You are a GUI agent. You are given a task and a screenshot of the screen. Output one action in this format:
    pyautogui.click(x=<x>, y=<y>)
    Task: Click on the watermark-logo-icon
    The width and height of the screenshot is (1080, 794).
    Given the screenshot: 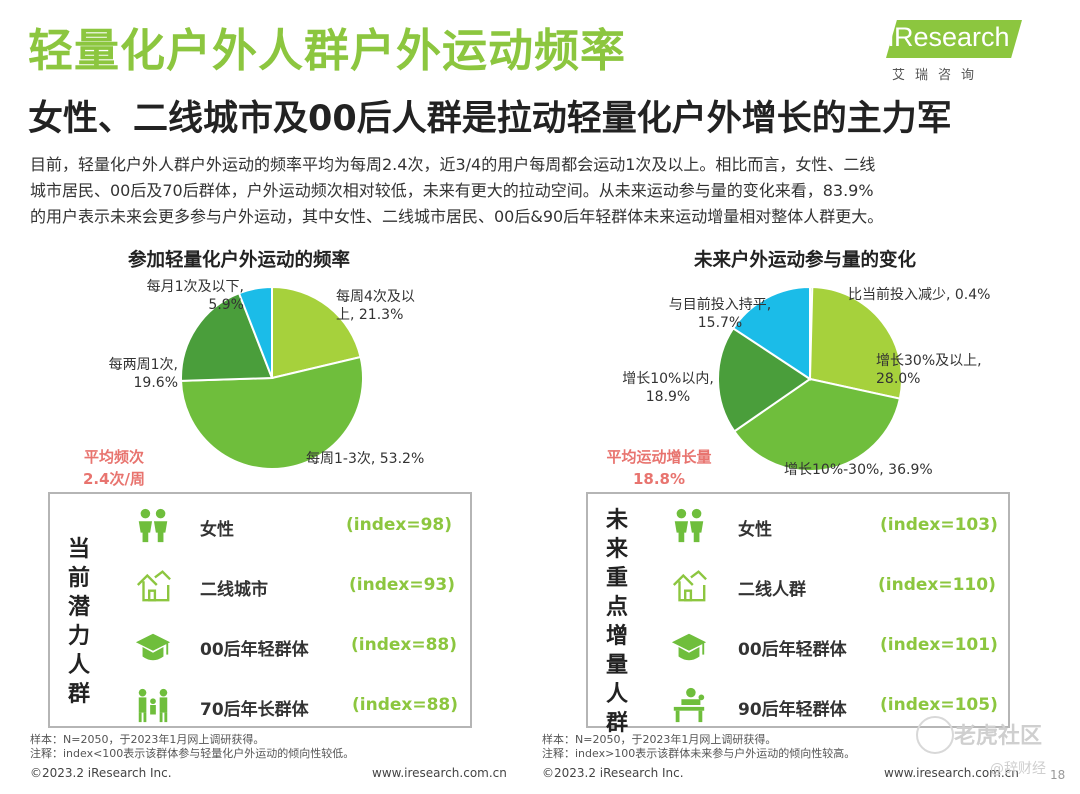 What is the action you would take?
    pyautogui.click(x=935, y=735)
    